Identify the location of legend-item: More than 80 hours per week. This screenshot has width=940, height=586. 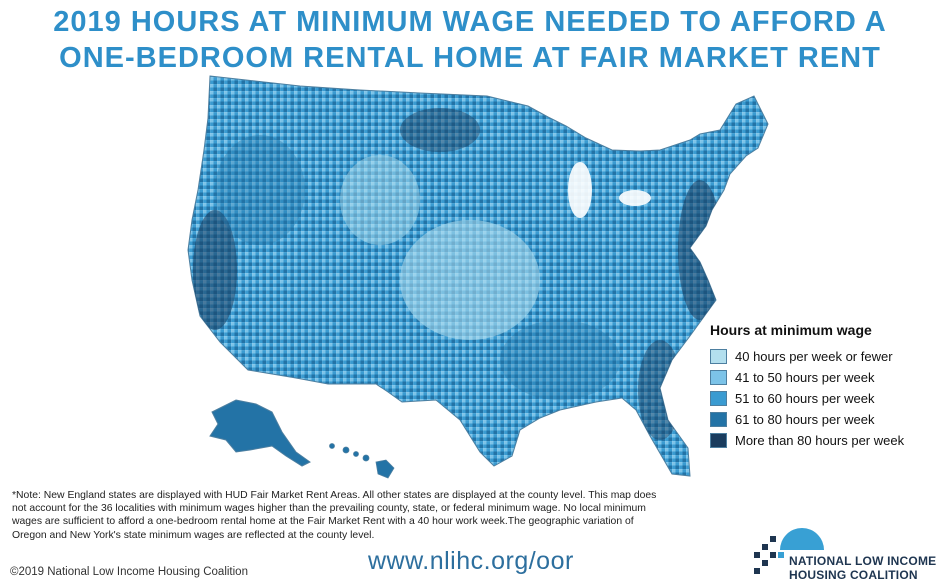
(820, 440).